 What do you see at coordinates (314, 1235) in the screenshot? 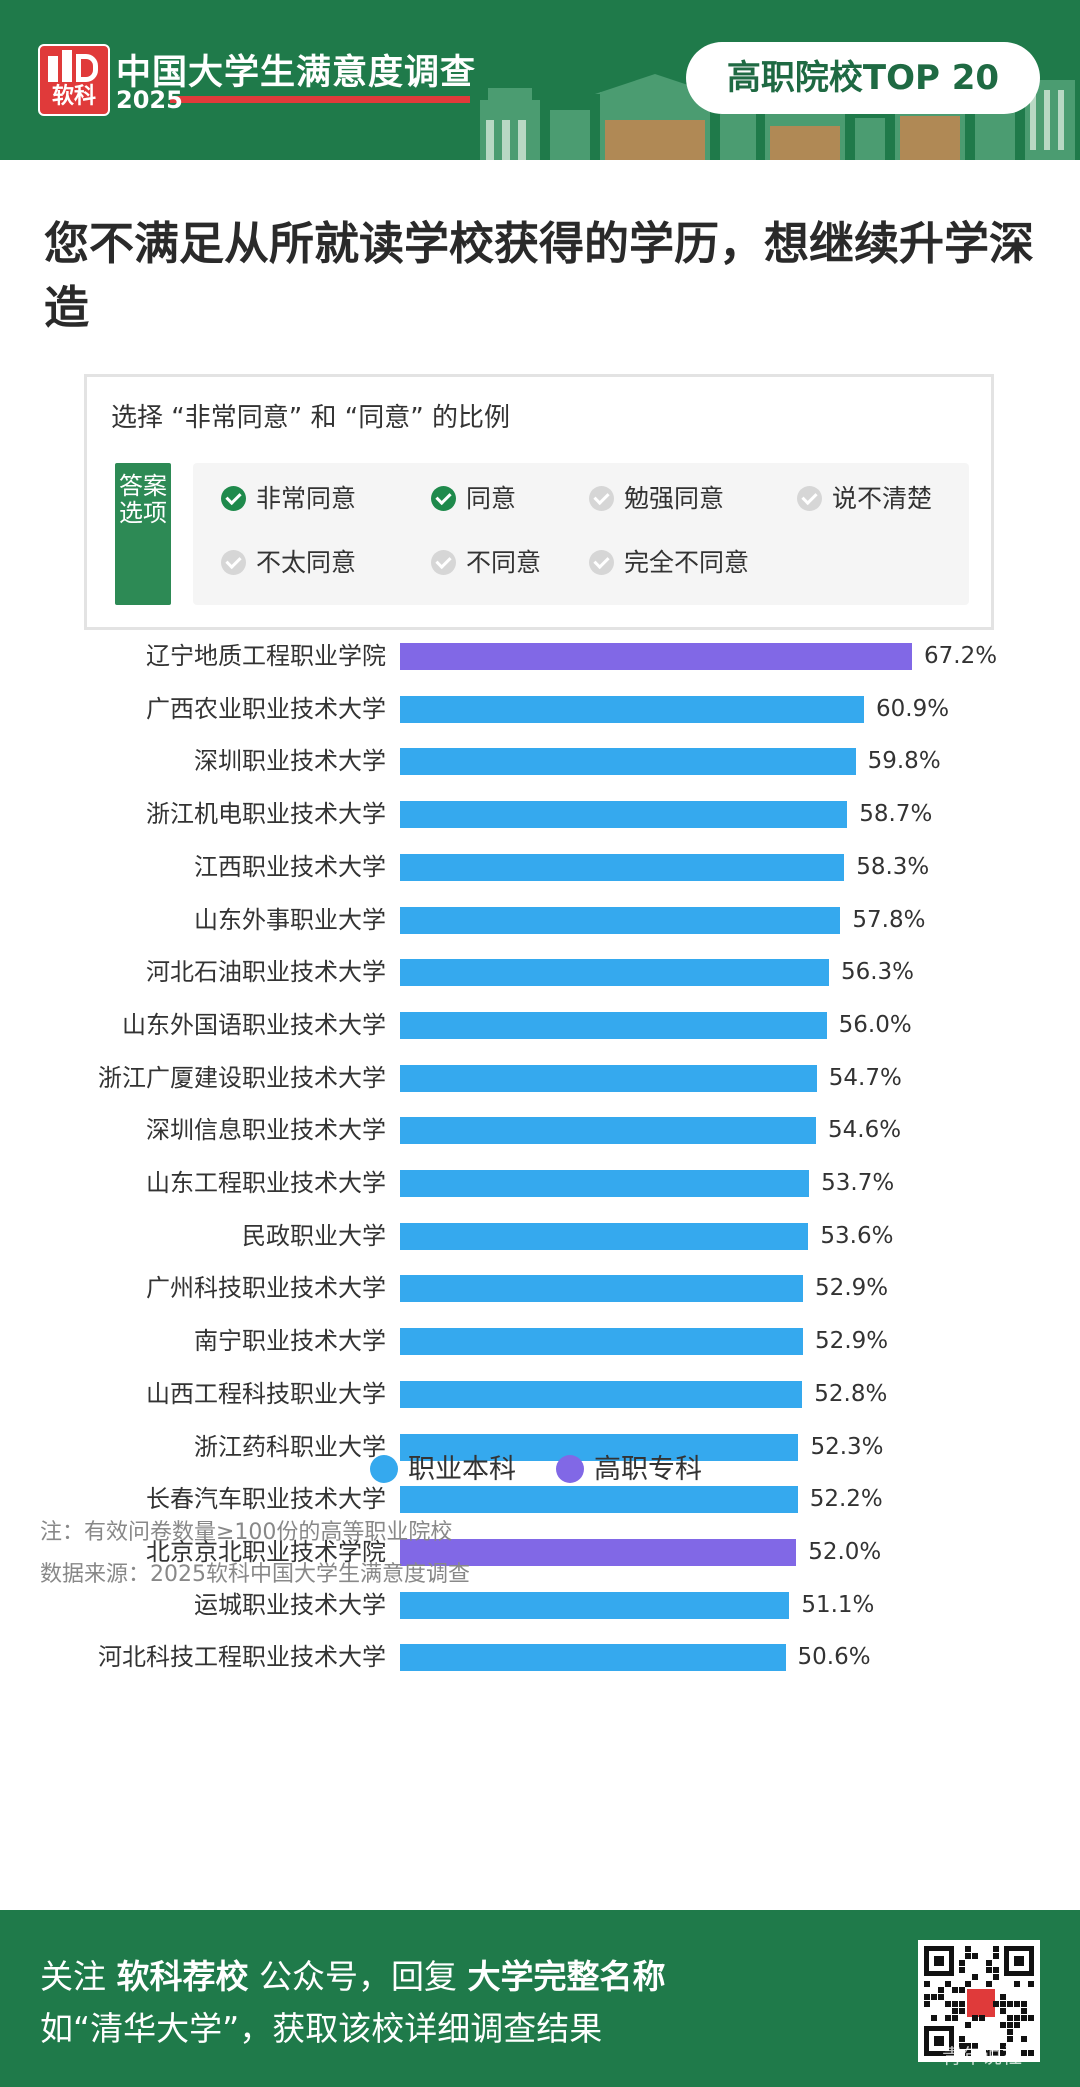
I see `bar-category-label: 民政职业大学` at bounding box center [314, 1235].